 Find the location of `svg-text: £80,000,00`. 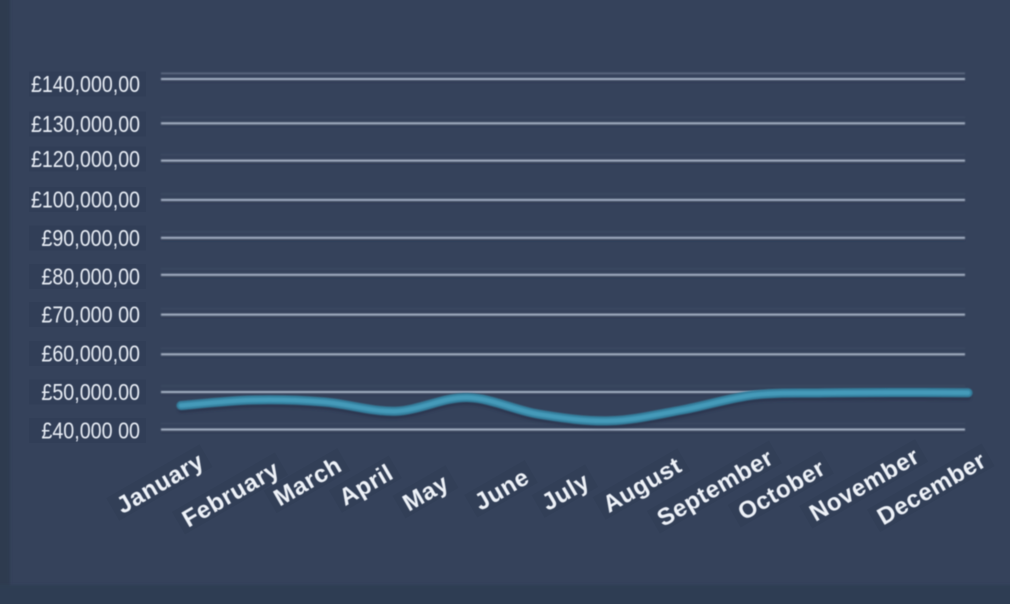

svg-text: £80,000,00 is located at coordinates (90, 277).